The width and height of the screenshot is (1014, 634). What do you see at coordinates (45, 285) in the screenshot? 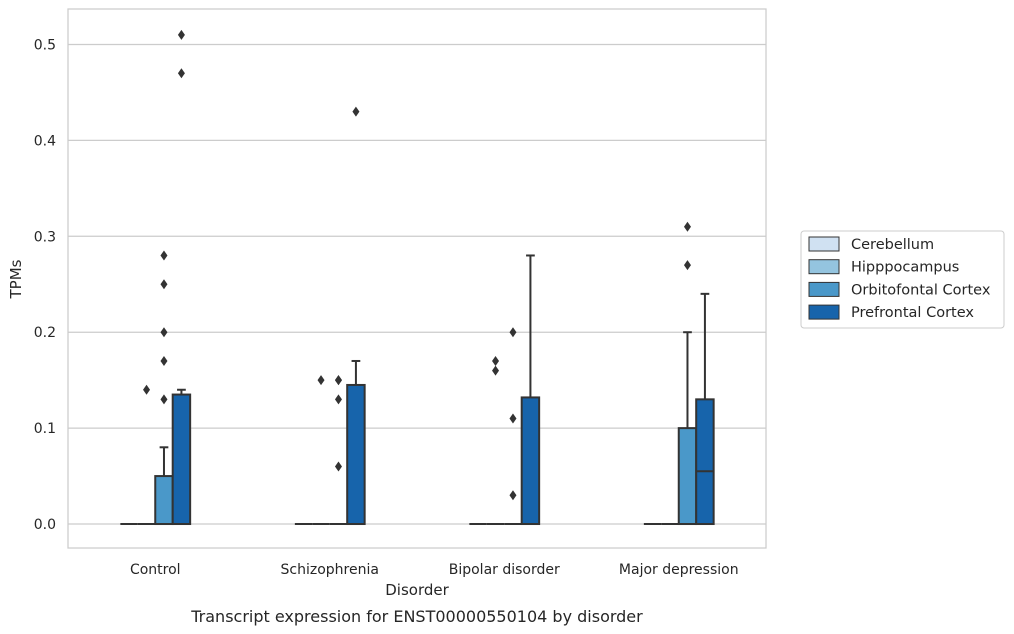
I see `y-tick-labels: 0.0 0.1 0.2 0.3 0.4 0.5` at bounding box center [45, 285].